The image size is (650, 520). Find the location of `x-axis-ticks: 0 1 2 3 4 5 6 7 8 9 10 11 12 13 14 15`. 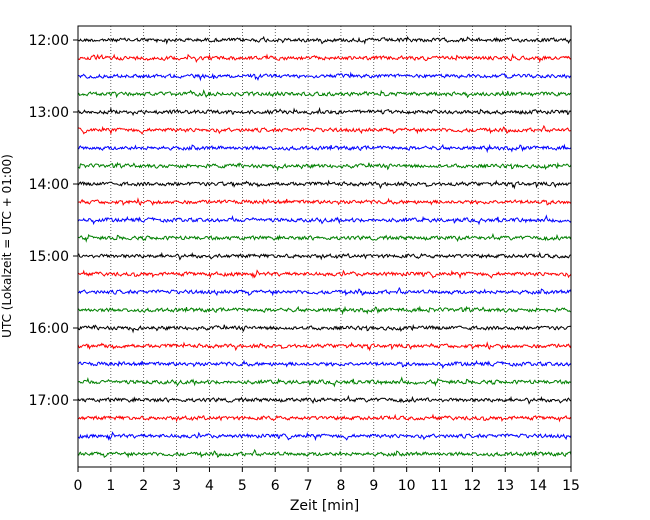

x-axis-ticks: 0 1 2 3 4 5 6 7 8 9 10 11 12 13 14 15 is located at coordinates (327, 480).